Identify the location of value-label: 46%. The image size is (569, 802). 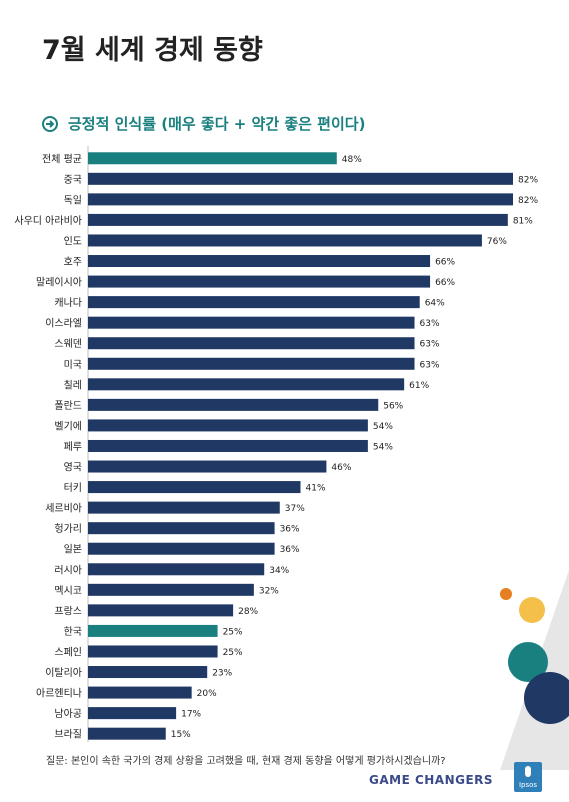
(341, 468).